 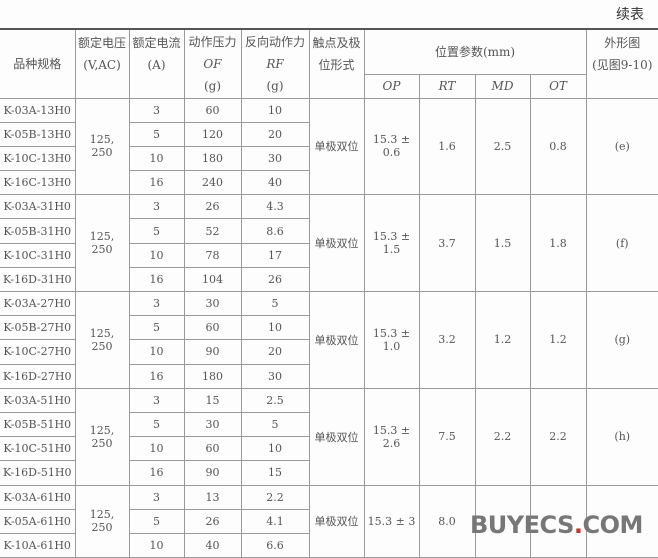 What do you see at coordinates (336, 43) in the screenshot?
I see `header-contact-line1: 触点及极` at bounding box center [336, 43].